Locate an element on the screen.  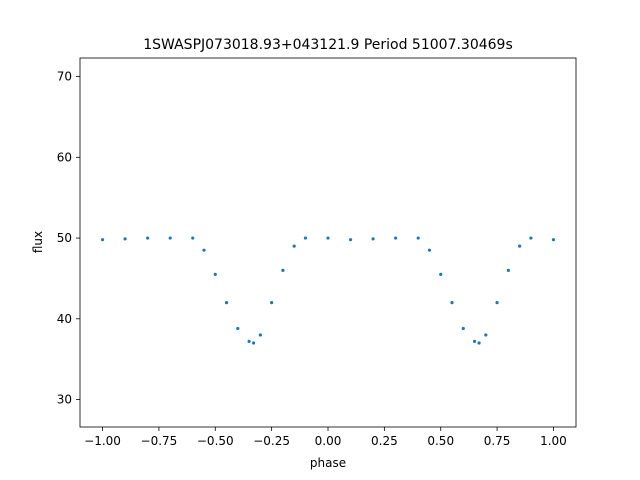
x-tick-label: −1.00 is located at coordinates (102, 441).